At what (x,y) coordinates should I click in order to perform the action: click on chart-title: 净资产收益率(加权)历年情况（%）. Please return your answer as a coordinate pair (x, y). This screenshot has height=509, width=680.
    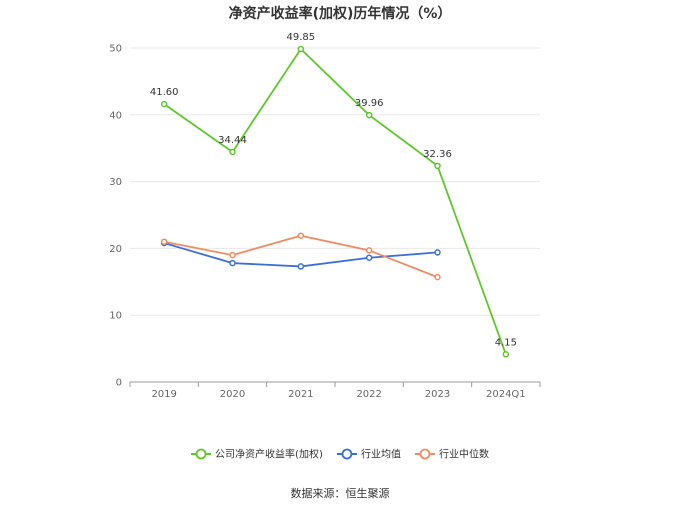
    Looking at the image, I should click on (340, 13).